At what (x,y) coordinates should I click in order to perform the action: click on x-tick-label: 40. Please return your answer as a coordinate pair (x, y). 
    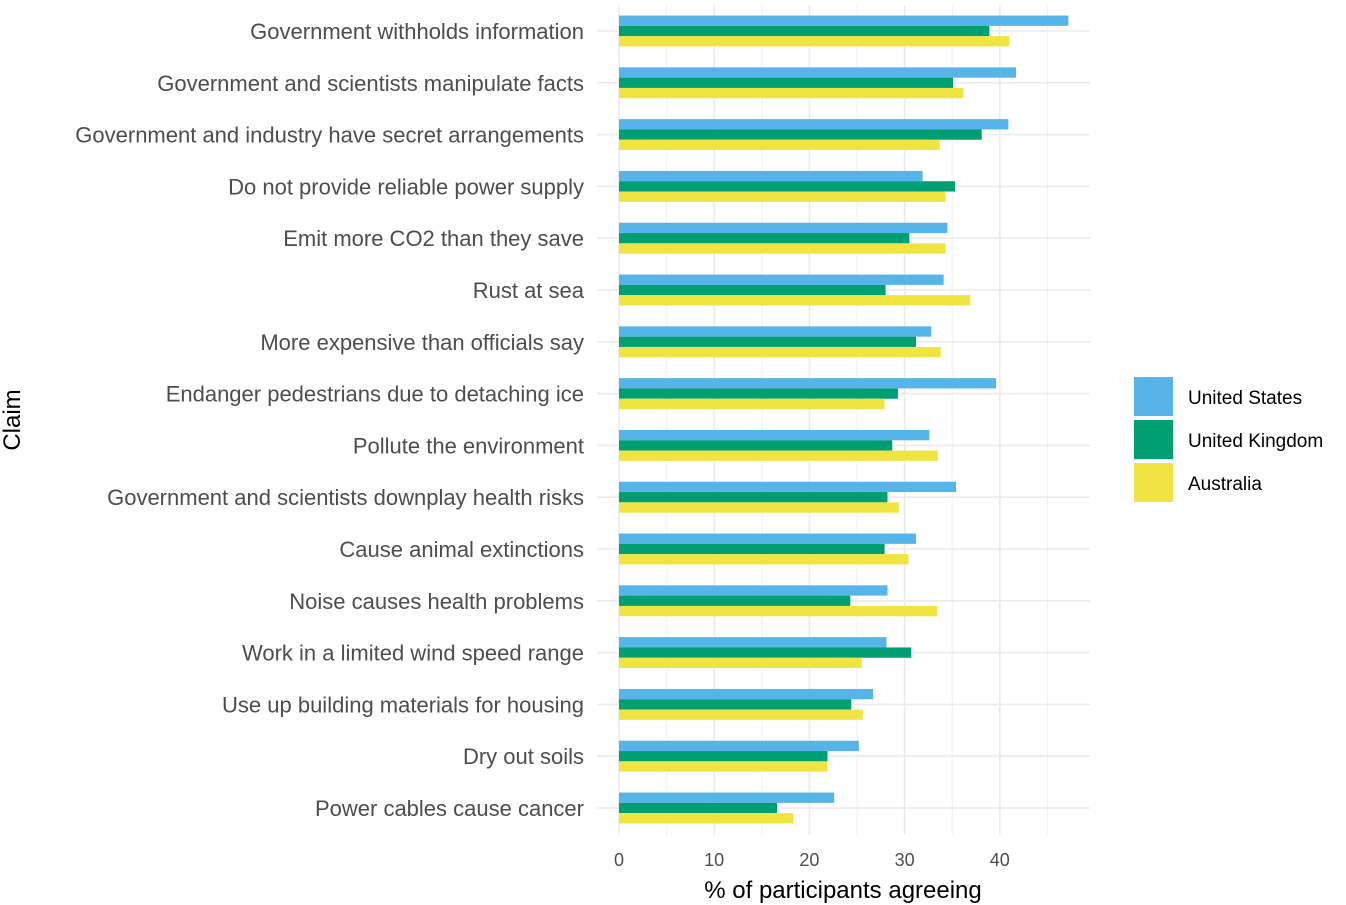
    Looking at the image, I should click on (1000, 860).